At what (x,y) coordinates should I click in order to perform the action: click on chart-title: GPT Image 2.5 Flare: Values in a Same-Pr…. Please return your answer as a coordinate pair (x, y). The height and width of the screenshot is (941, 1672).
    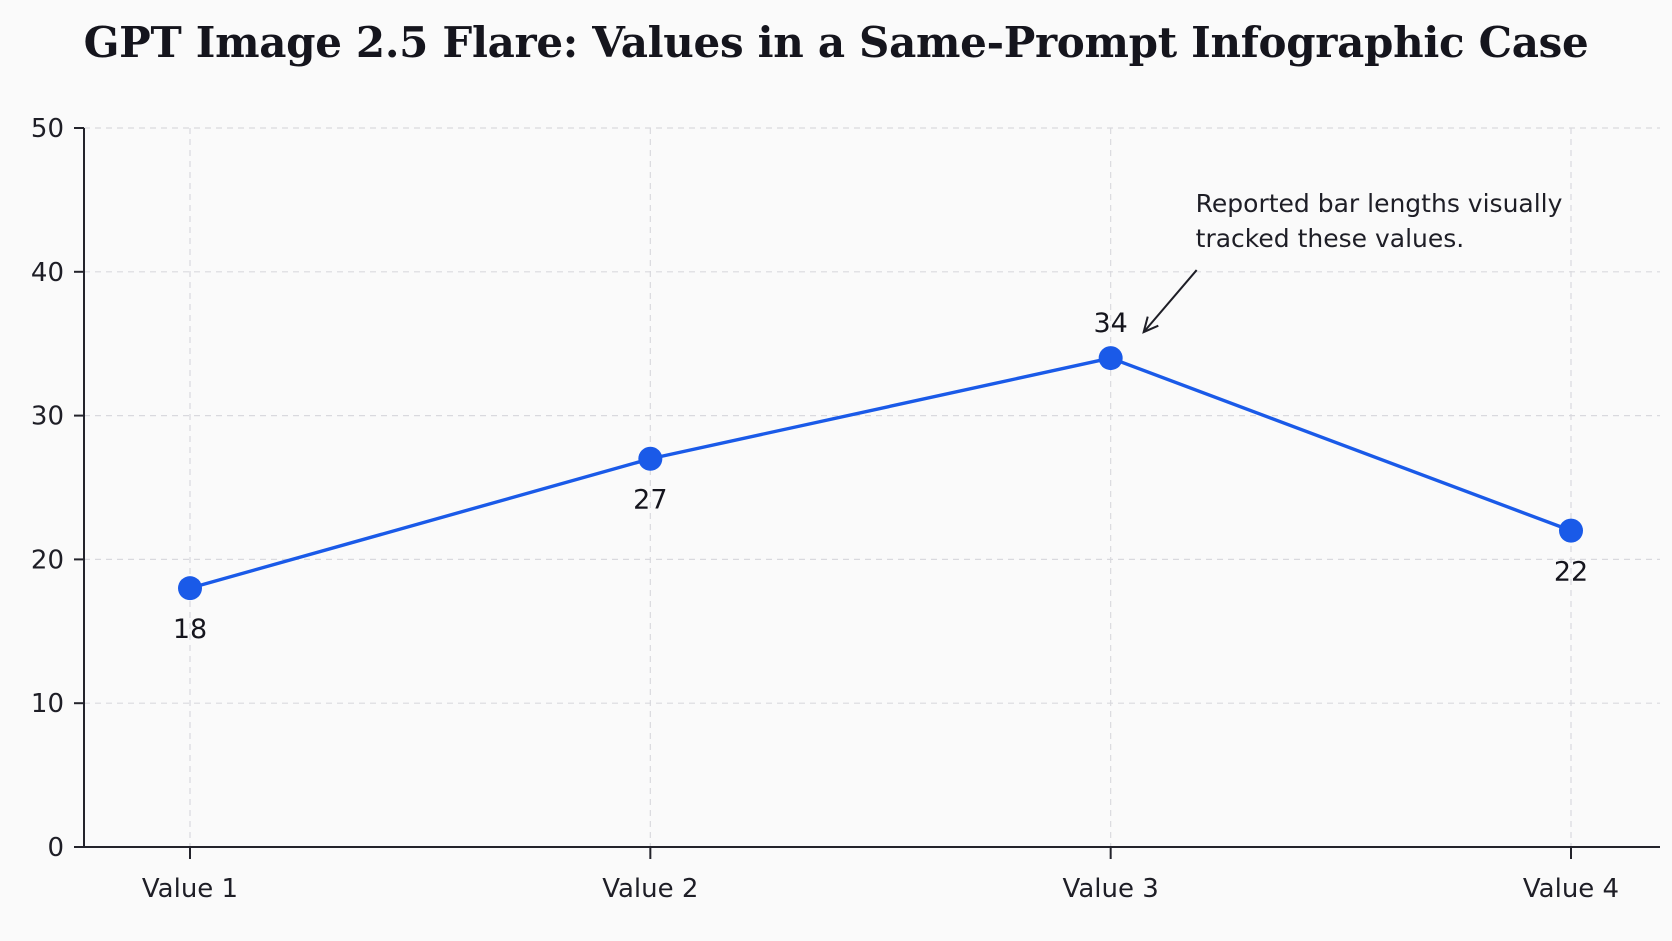
    Looking at the image, I should click on (836, 42).